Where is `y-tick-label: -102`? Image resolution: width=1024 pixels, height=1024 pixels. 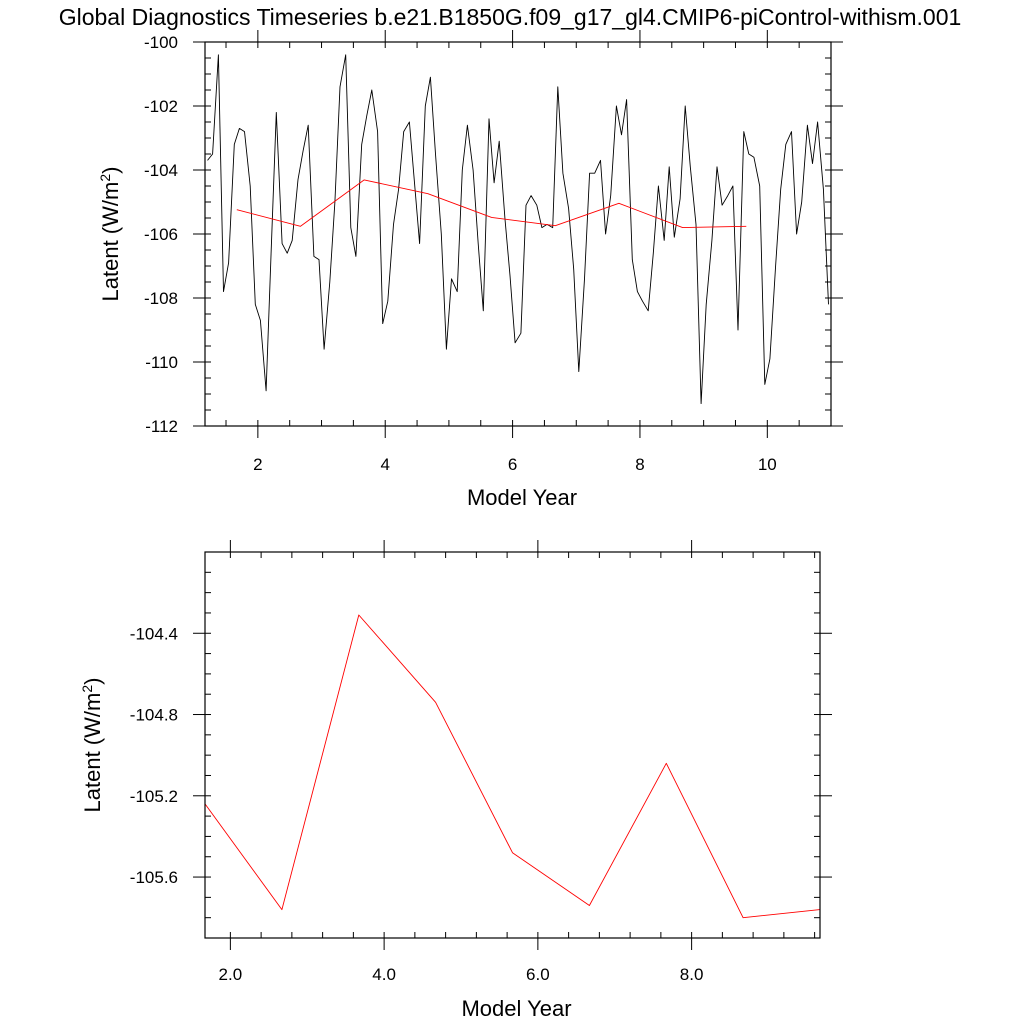 y-tick-label: -102 is located at coordinates (161, 106).